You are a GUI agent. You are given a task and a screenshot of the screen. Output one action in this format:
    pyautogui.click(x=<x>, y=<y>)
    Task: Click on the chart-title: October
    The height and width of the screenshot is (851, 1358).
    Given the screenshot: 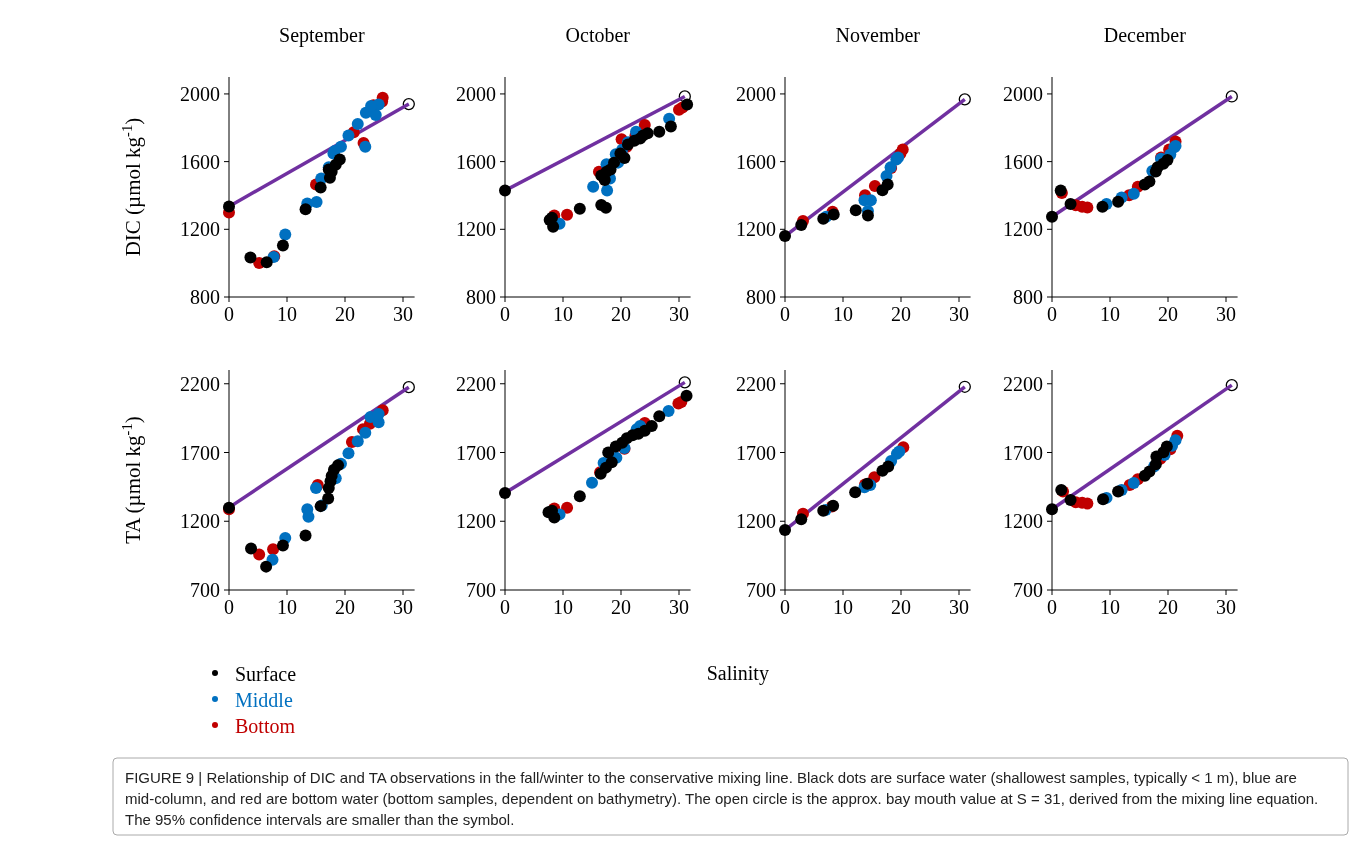 What is the action you would take?
    pyautogui.click(x=598, y=35)
    